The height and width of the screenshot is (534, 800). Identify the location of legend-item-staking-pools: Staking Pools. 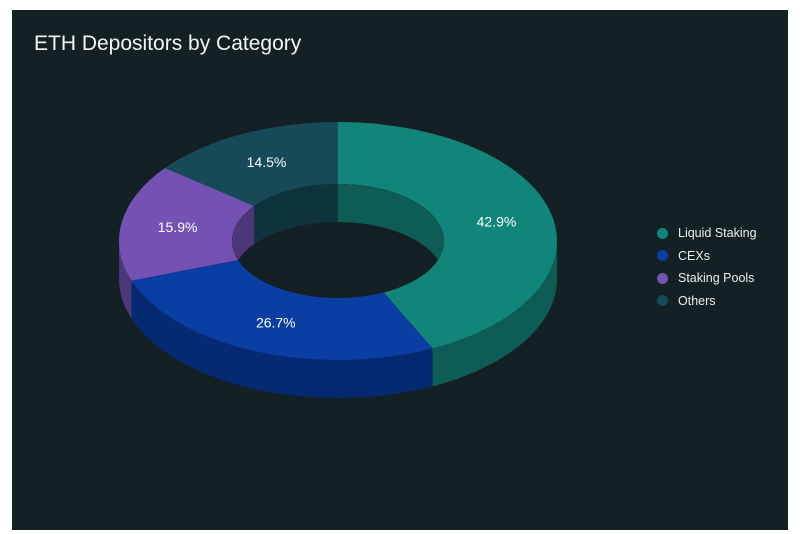
(707, 278).